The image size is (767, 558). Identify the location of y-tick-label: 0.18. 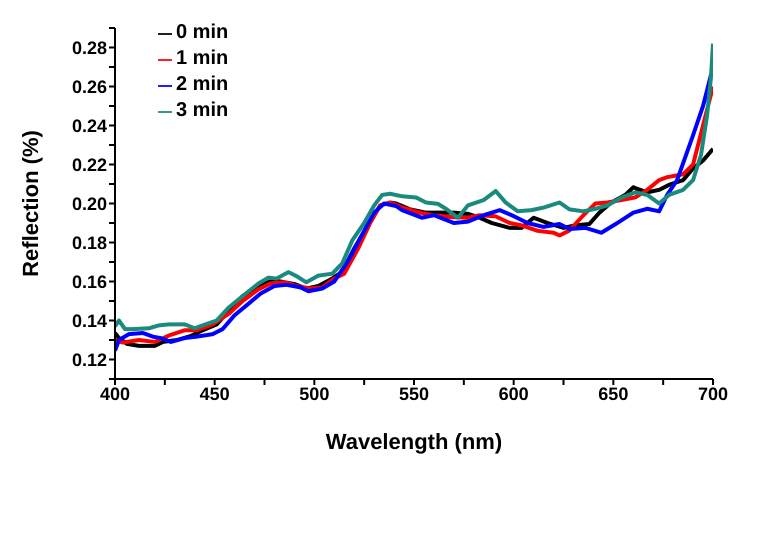
(89, 242).